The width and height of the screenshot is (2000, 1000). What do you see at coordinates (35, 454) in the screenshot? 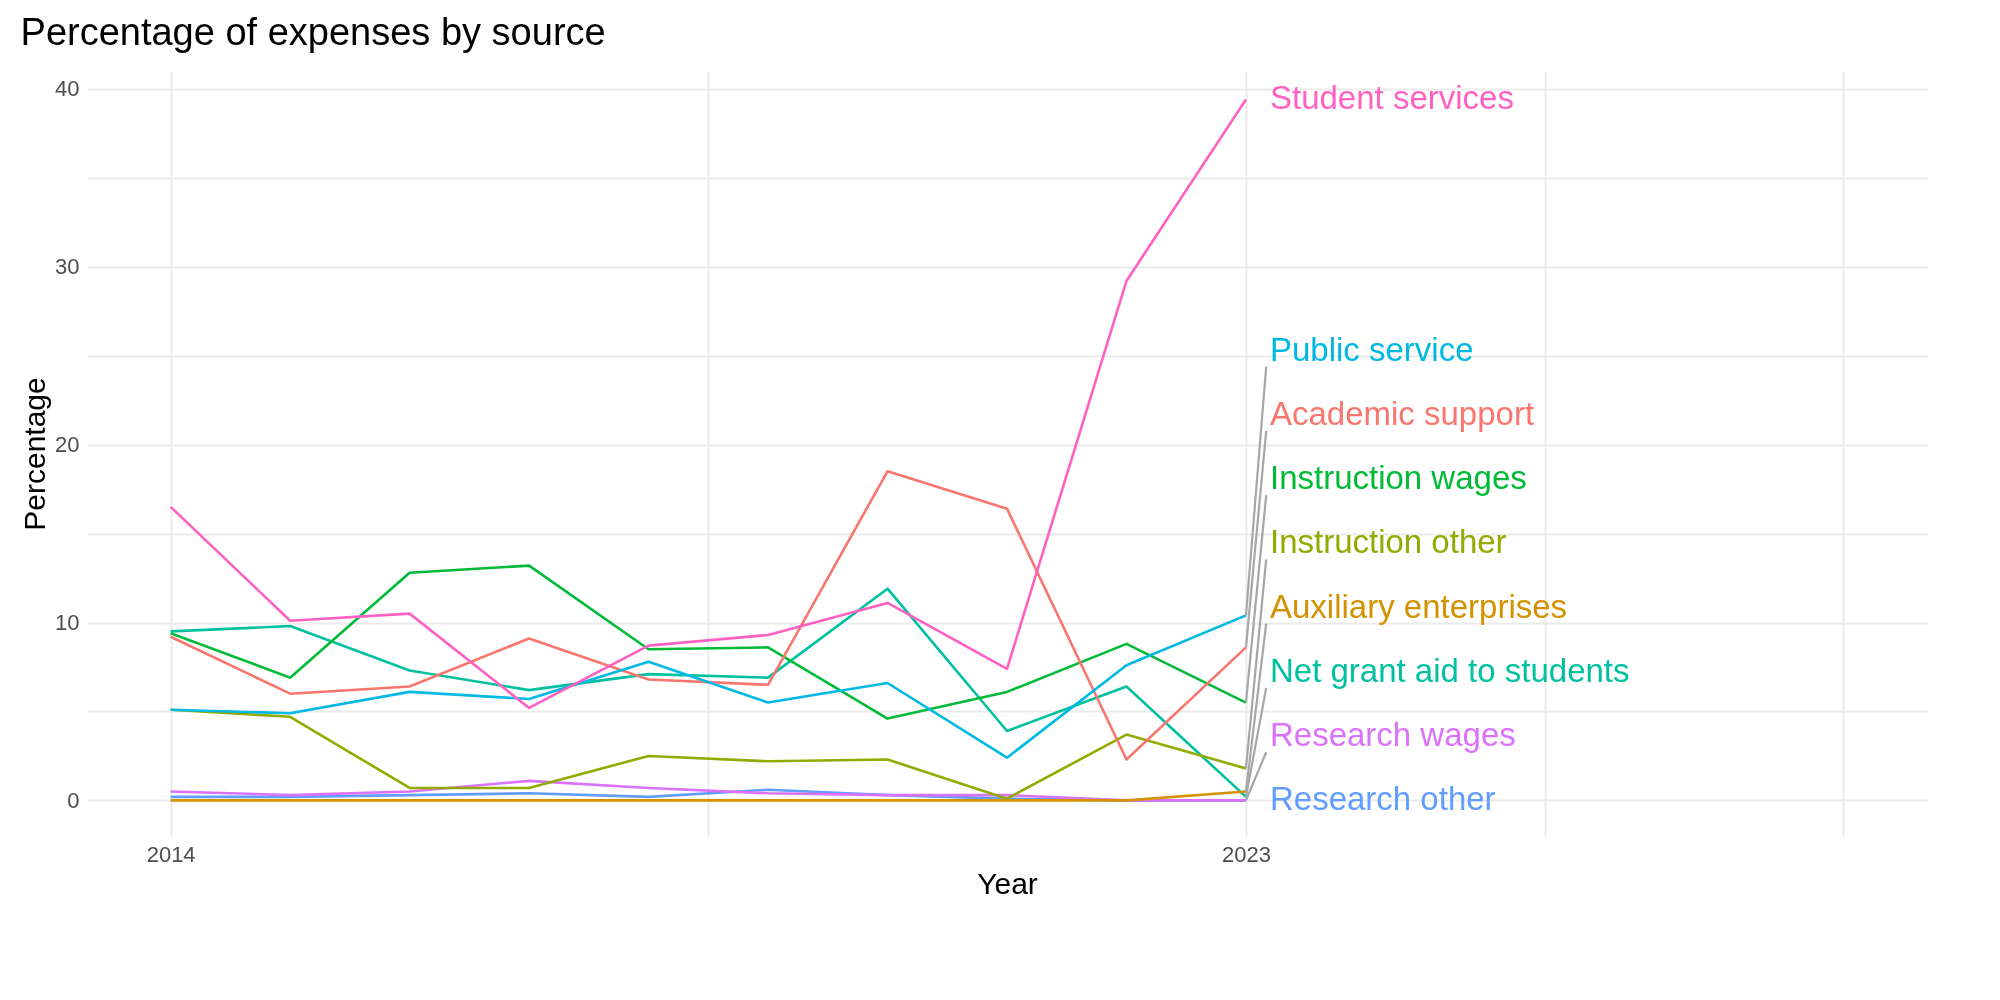
I see `y-axis-title: Percentage` at bounding box center [35, 454].